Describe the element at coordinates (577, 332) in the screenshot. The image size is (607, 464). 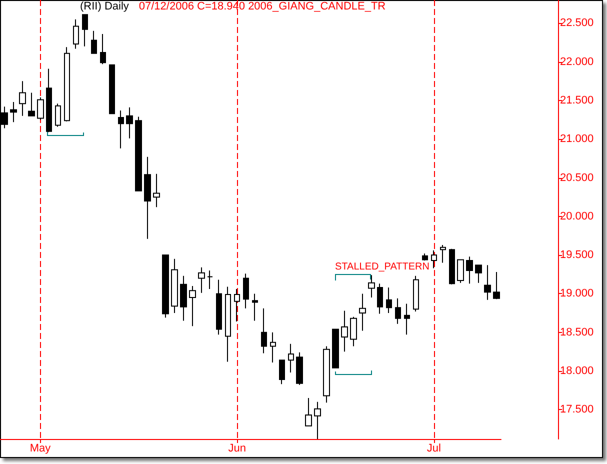
I see `y-tick-label: 18.500` at that location.